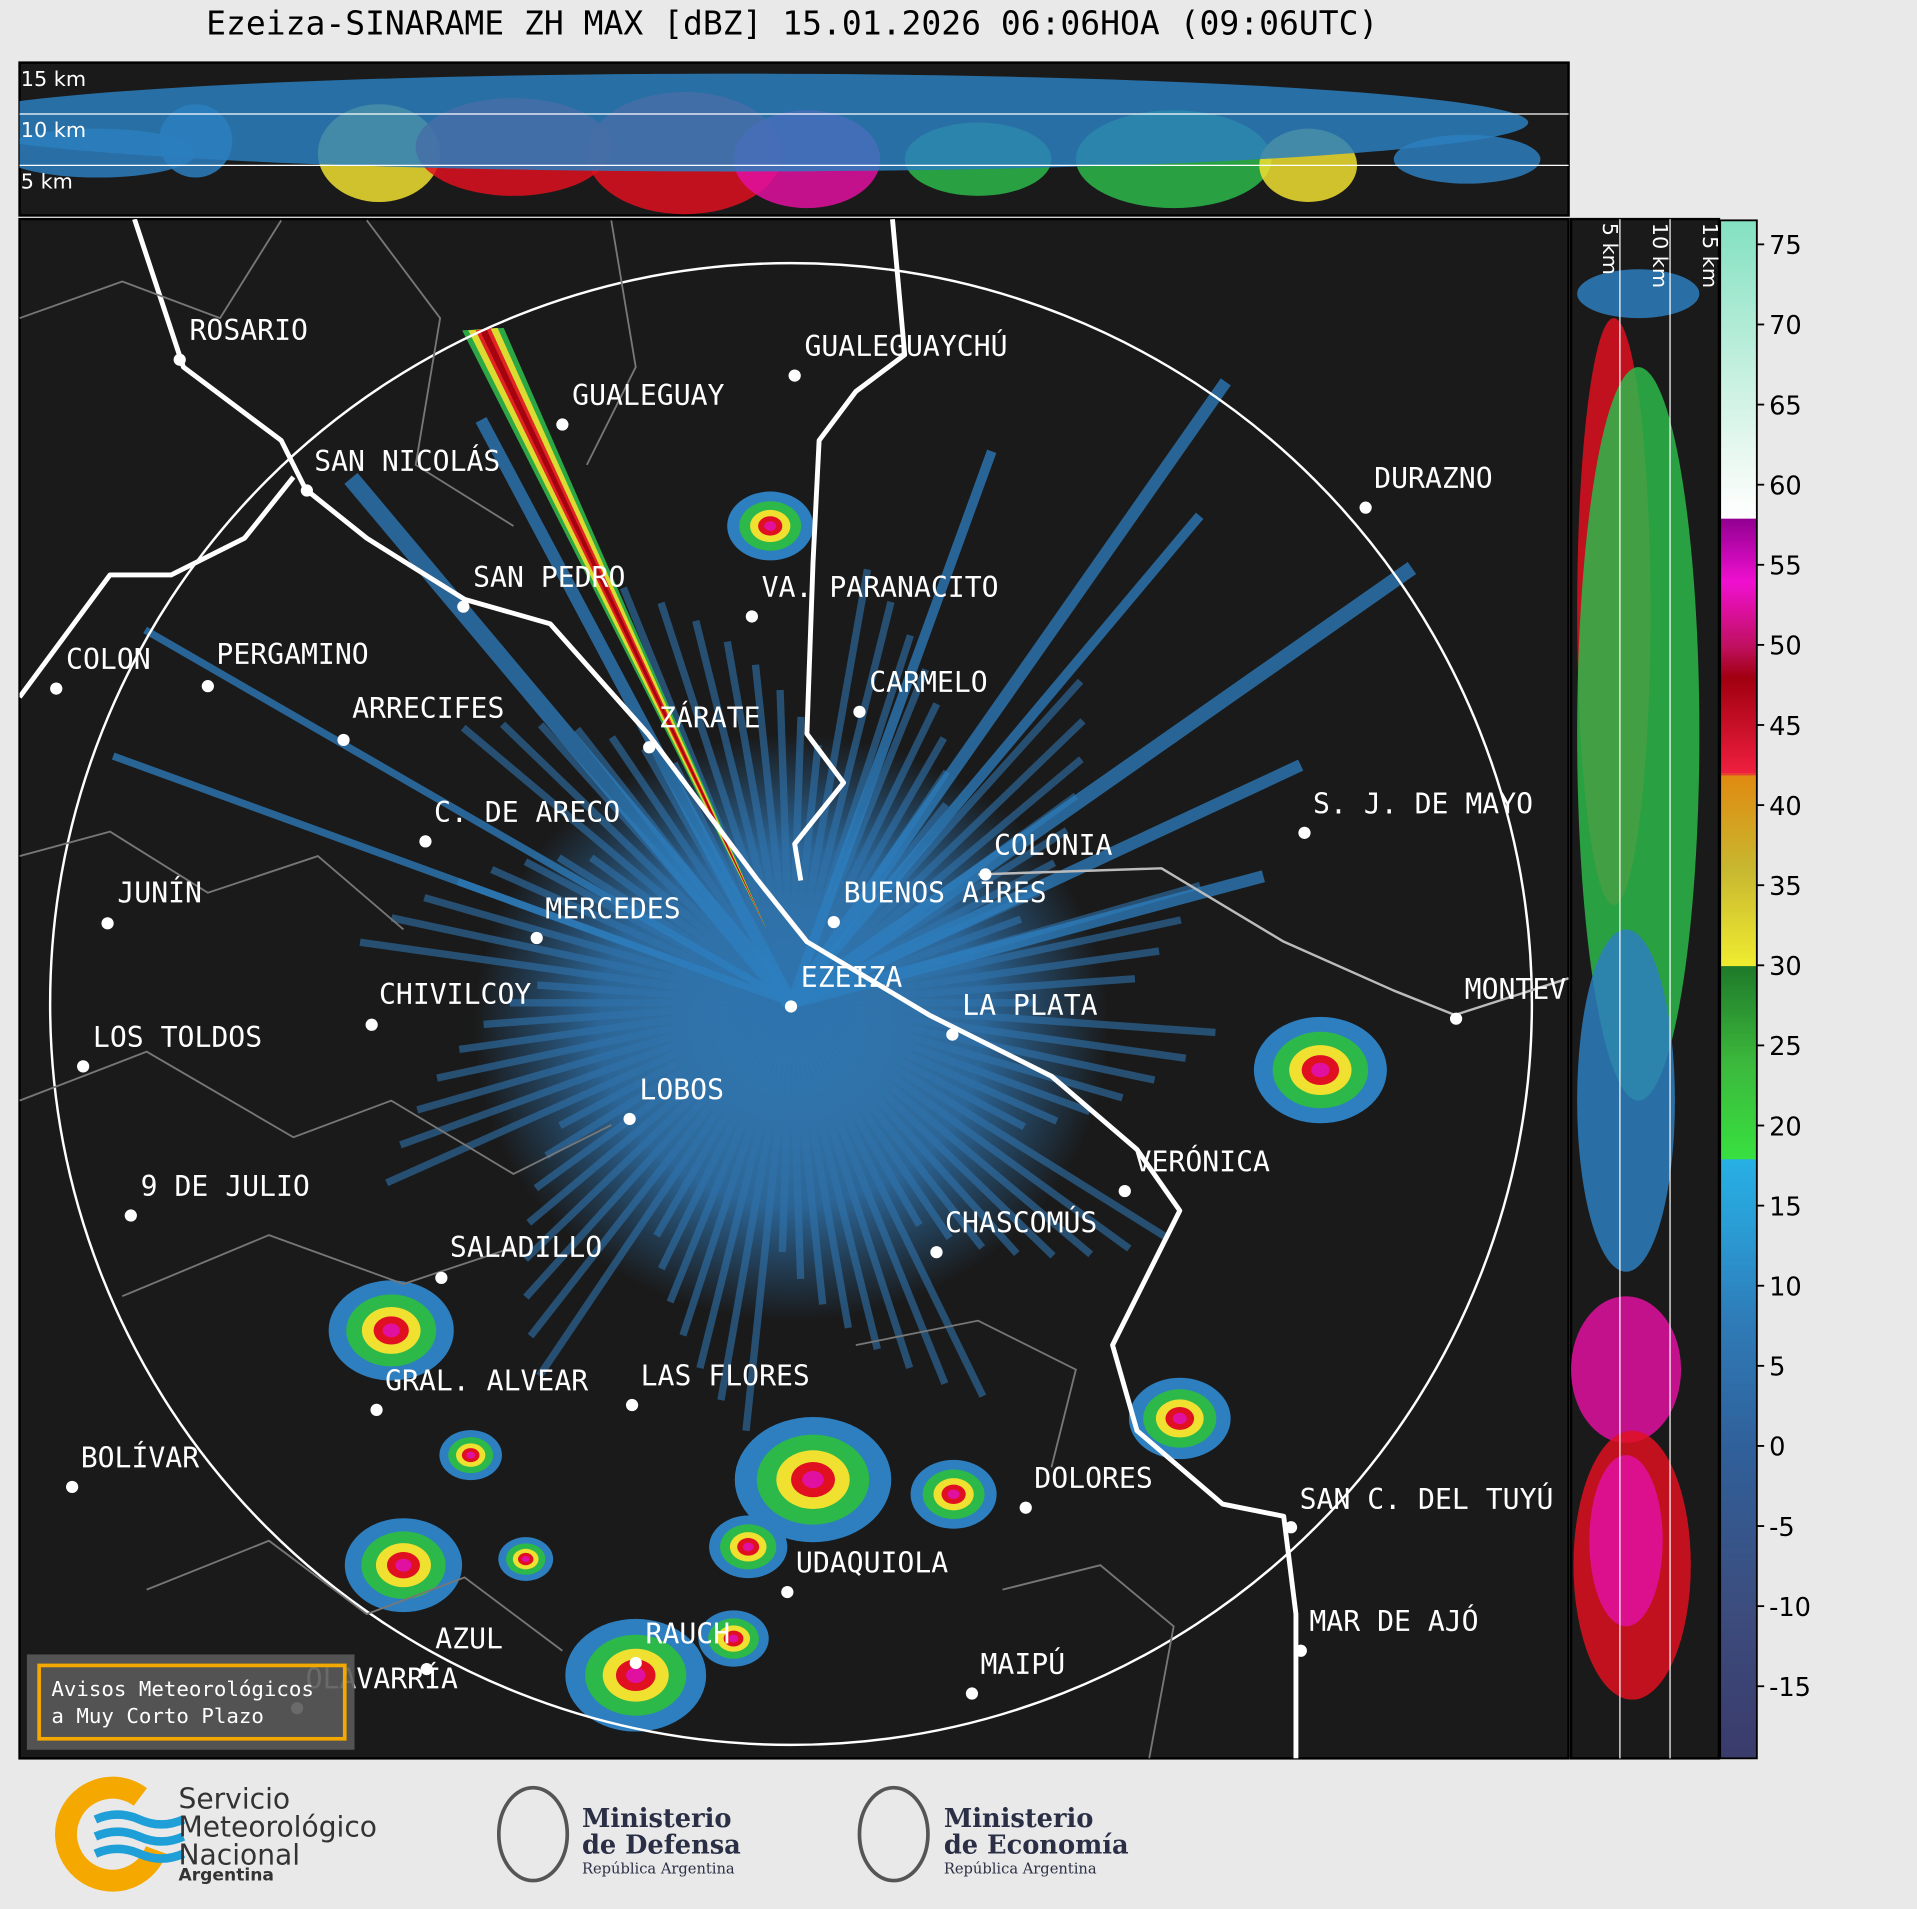 This screenshot has height=1909, width=1917. I want to click on height-label: 10 km, so click(1660, 255).